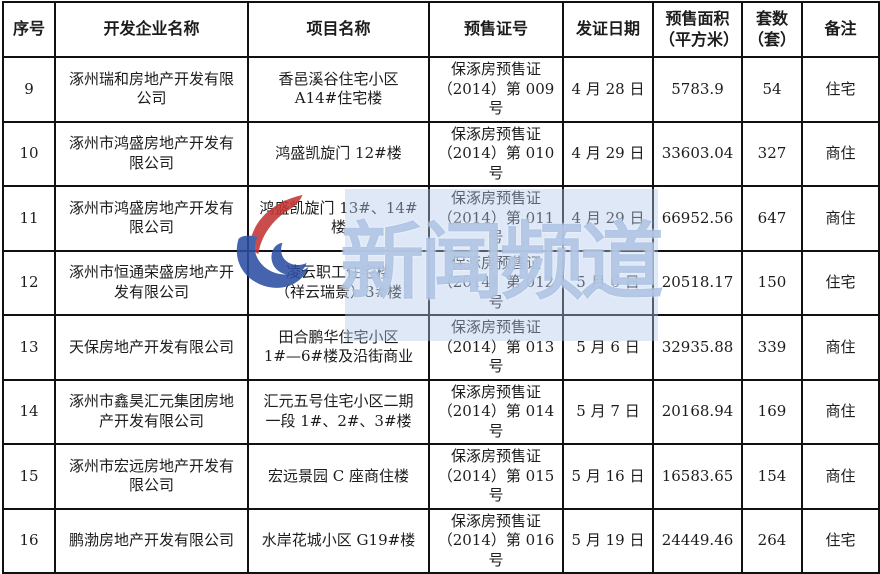  I want to click on cell-units: 647, so click(772, 218).